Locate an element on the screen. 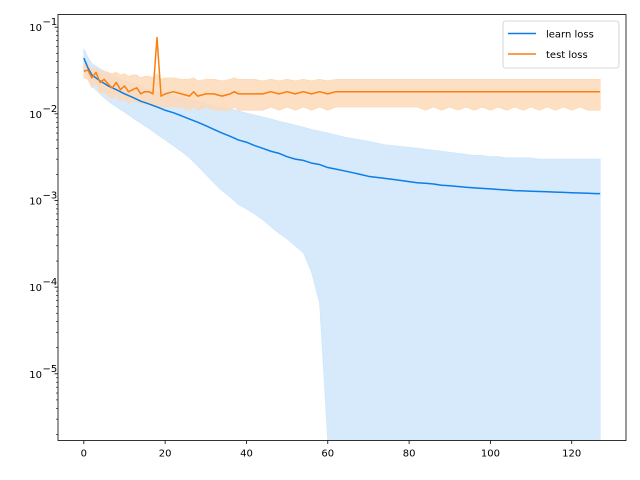  x-tick-label: 120 is located at coordinates (571, 454).